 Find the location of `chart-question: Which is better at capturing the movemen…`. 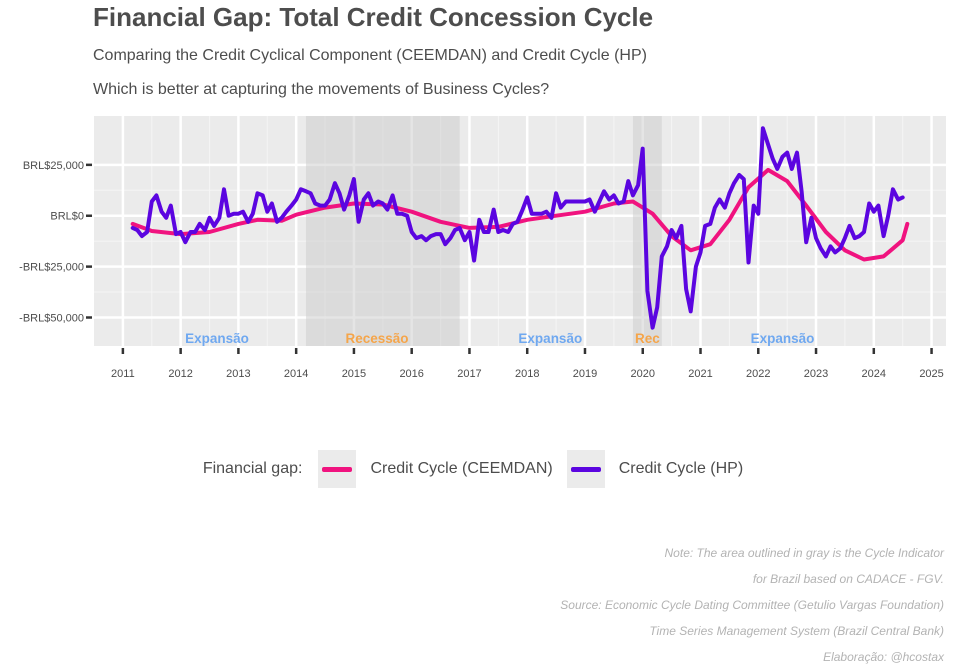

chart-question: Which is better at capturing the movemen… is located at coordinates (321, 89).